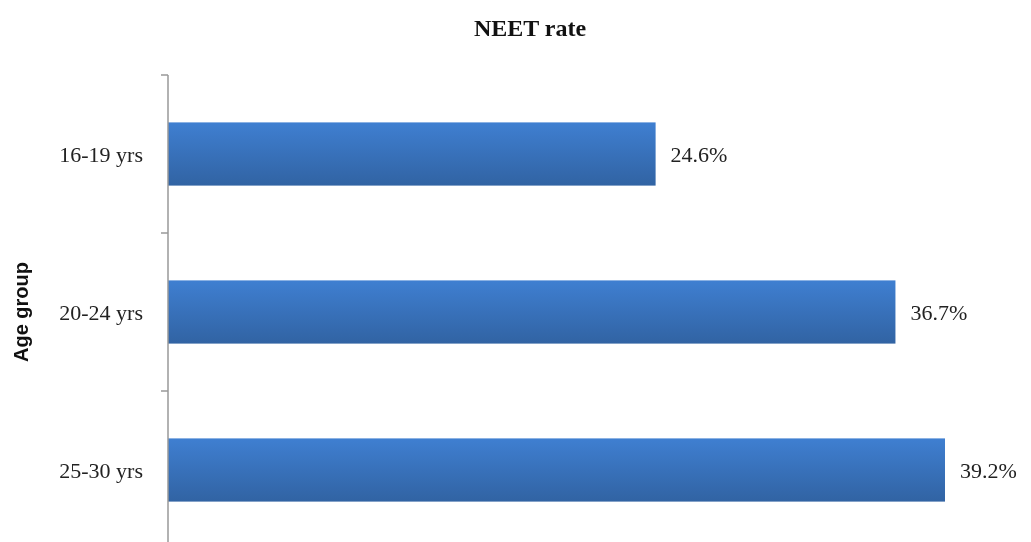 Image resolution: width=1031 pixels, height=542 pixels. I want to click on data-label: 36.7%, so click(939, 312).